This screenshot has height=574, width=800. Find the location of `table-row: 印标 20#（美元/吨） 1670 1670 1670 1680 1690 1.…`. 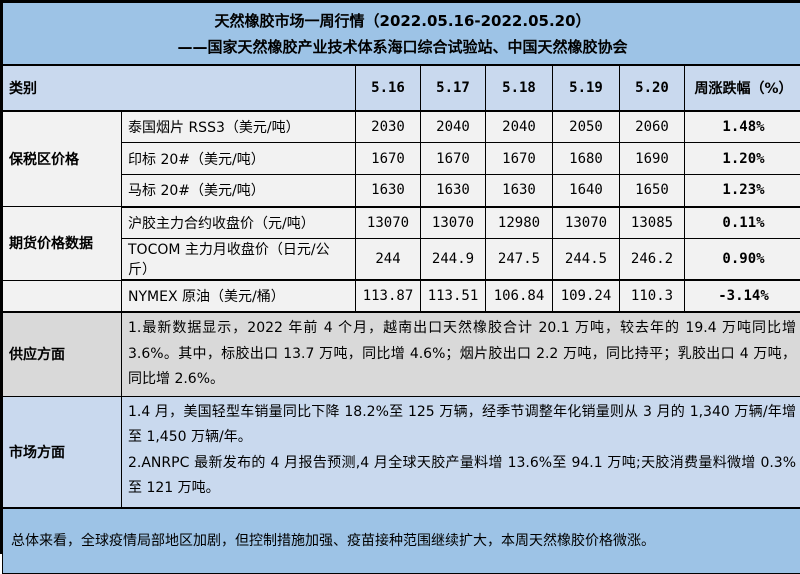

table-row: 印标 20#（美元/吨） 1670 1670 1670 1680 1690 1.… is located at coordinates (401, 159).